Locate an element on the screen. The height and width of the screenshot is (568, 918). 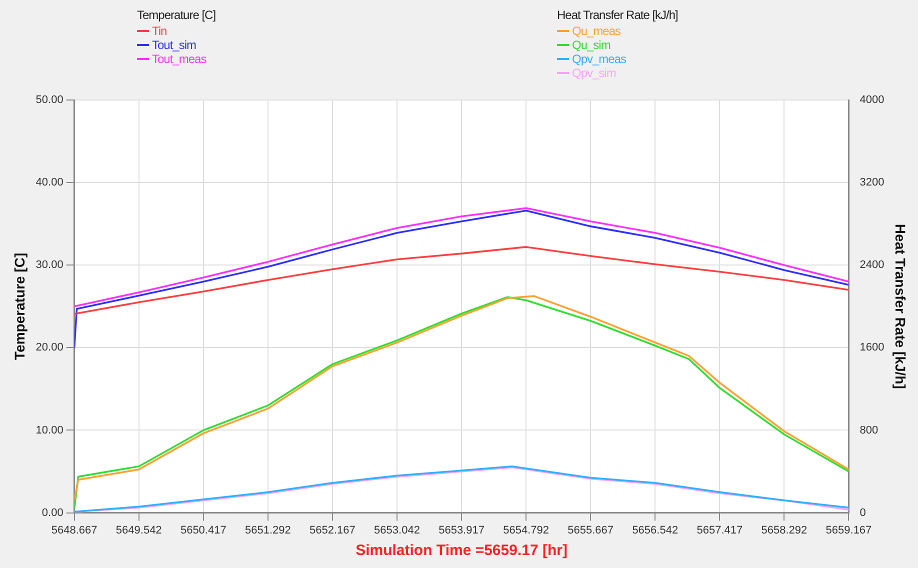
y-tick-label: 40.00 is located at coordinates (50, 182).